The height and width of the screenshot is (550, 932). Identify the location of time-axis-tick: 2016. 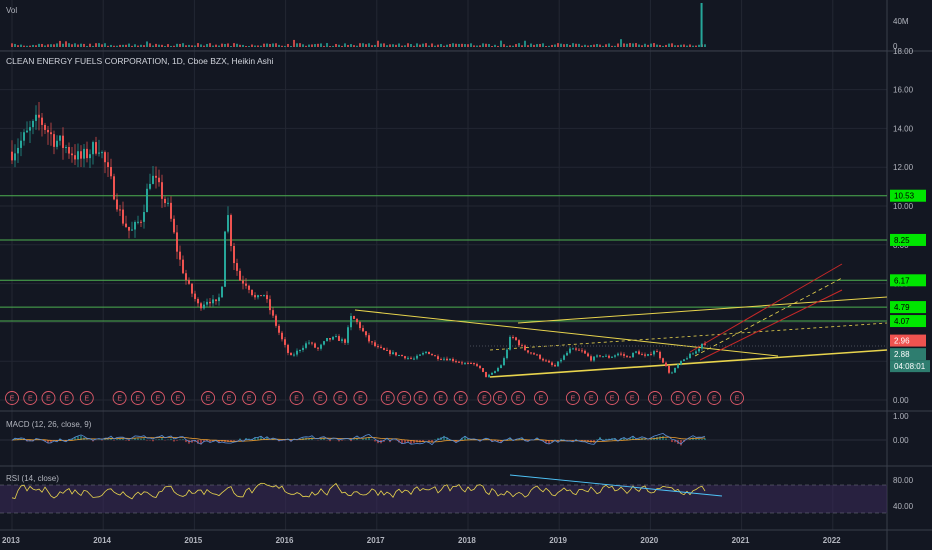
(285, 540).